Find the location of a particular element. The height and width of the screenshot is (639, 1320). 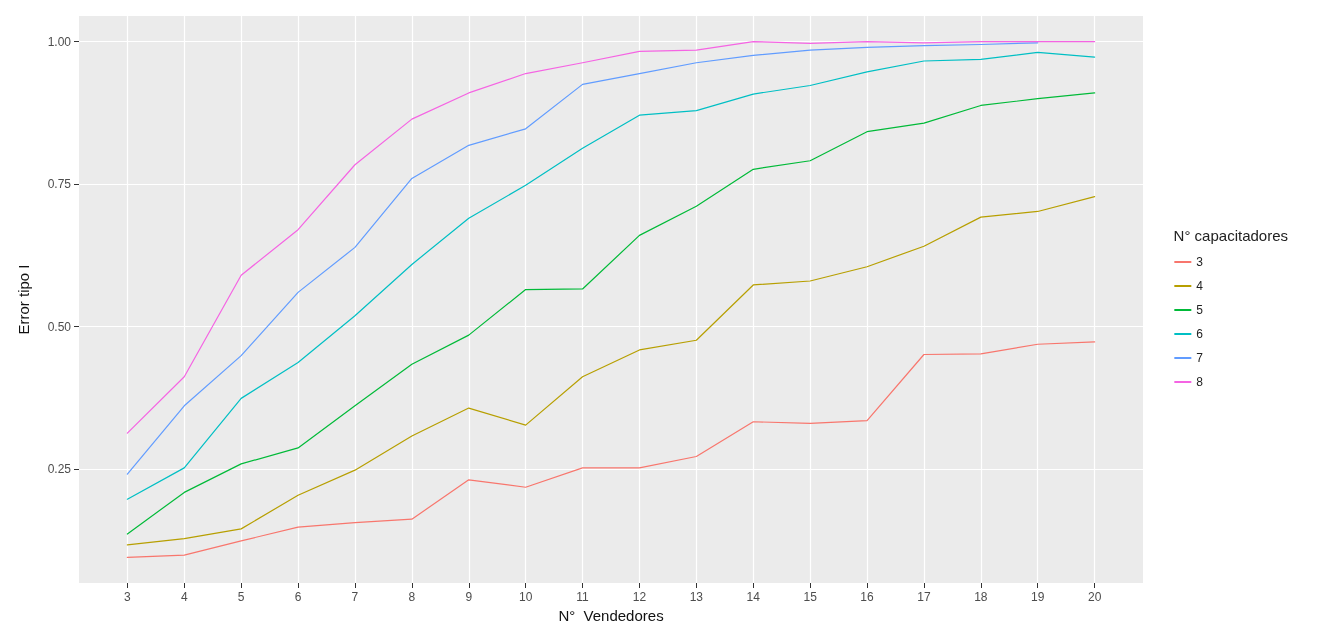

x-tick-label: 12 is located at coordinates (639, 597).